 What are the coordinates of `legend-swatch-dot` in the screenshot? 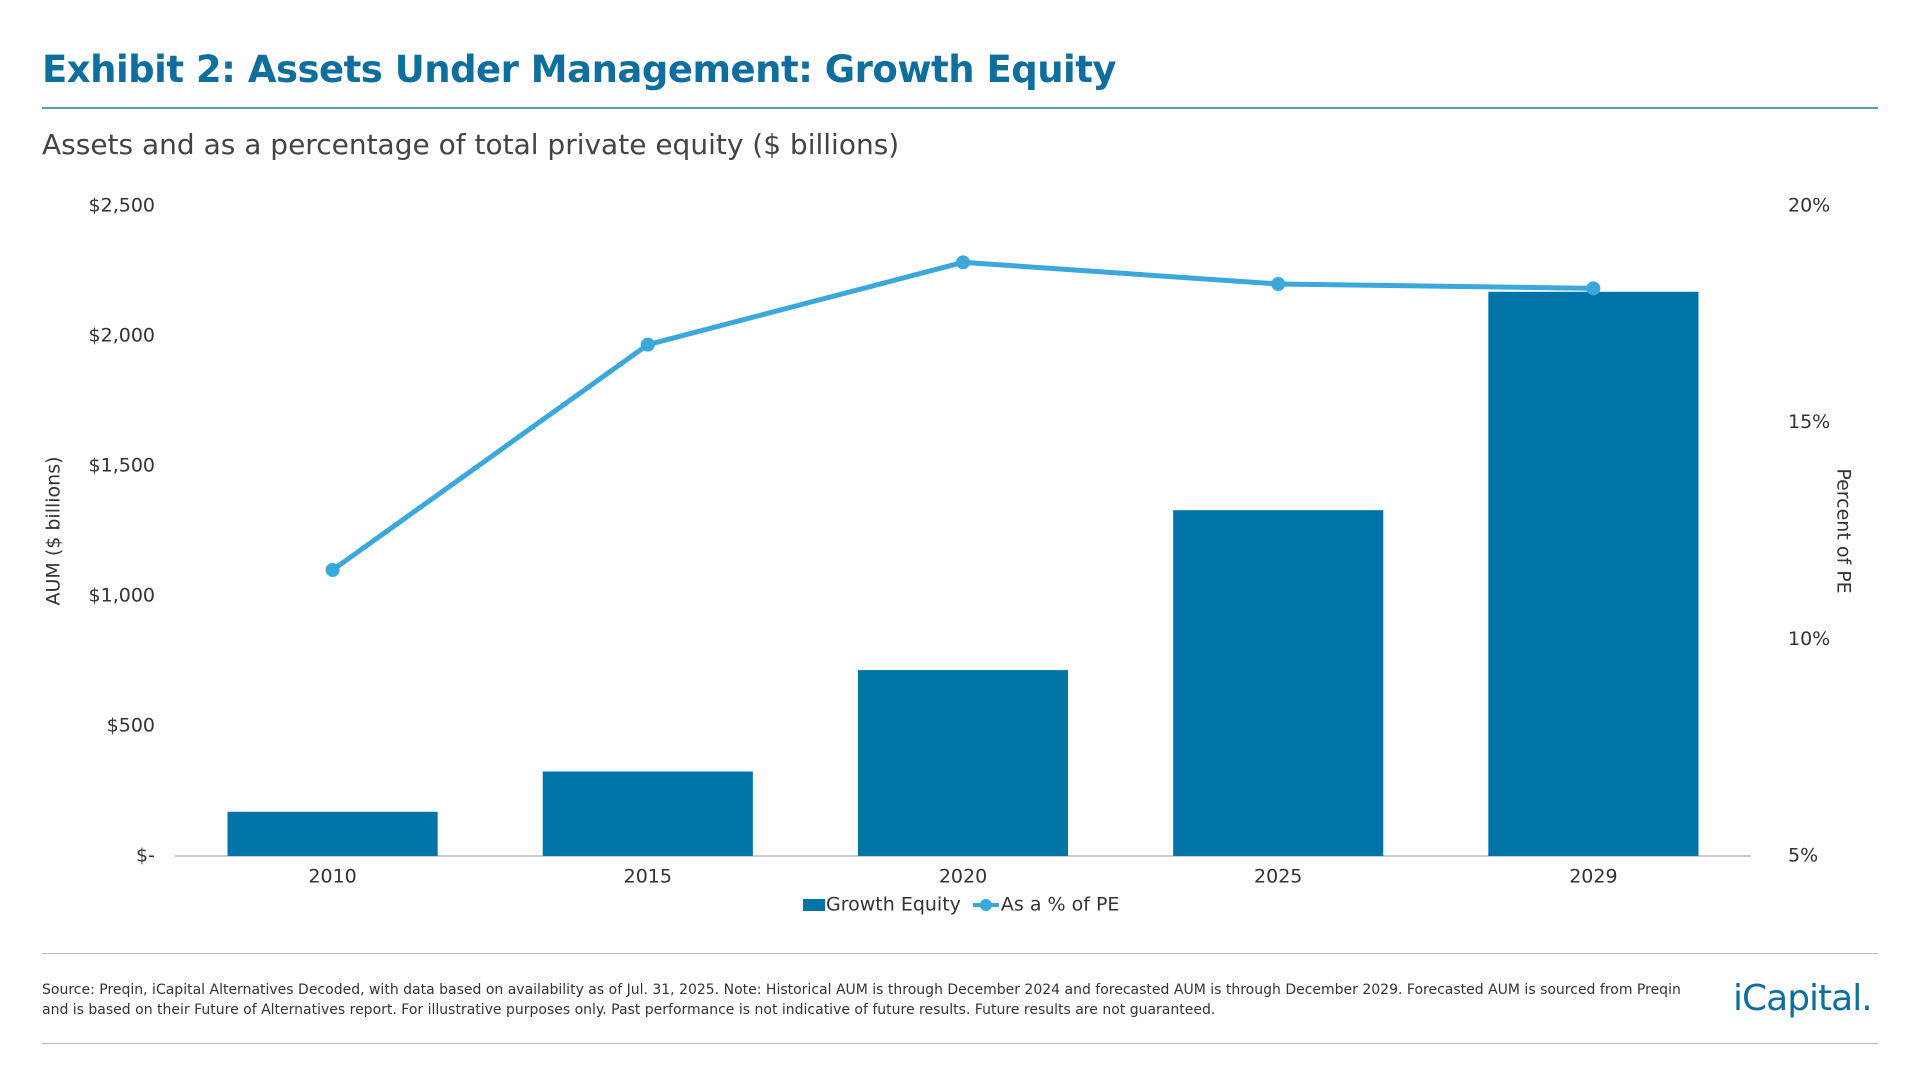 It's located at (985, 905).